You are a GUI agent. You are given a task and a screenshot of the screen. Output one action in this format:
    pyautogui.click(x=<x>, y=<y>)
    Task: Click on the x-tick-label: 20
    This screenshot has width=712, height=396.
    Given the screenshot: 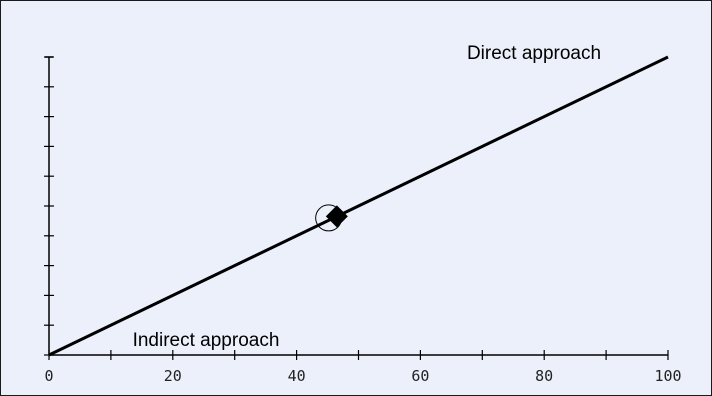 What is the action you would take?
    pyautogui.click(x=173, y=376)
    